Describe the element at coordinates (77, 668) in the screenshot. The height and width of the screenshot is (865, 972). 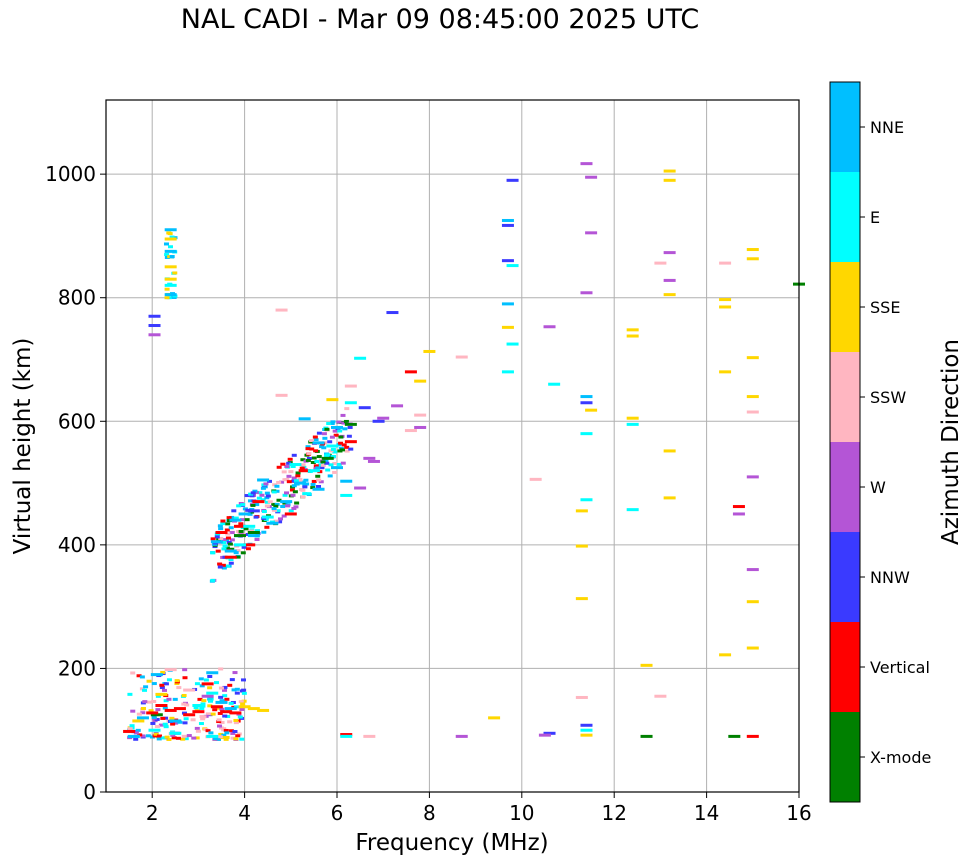
I see `y-tick-label: 200` at that location.